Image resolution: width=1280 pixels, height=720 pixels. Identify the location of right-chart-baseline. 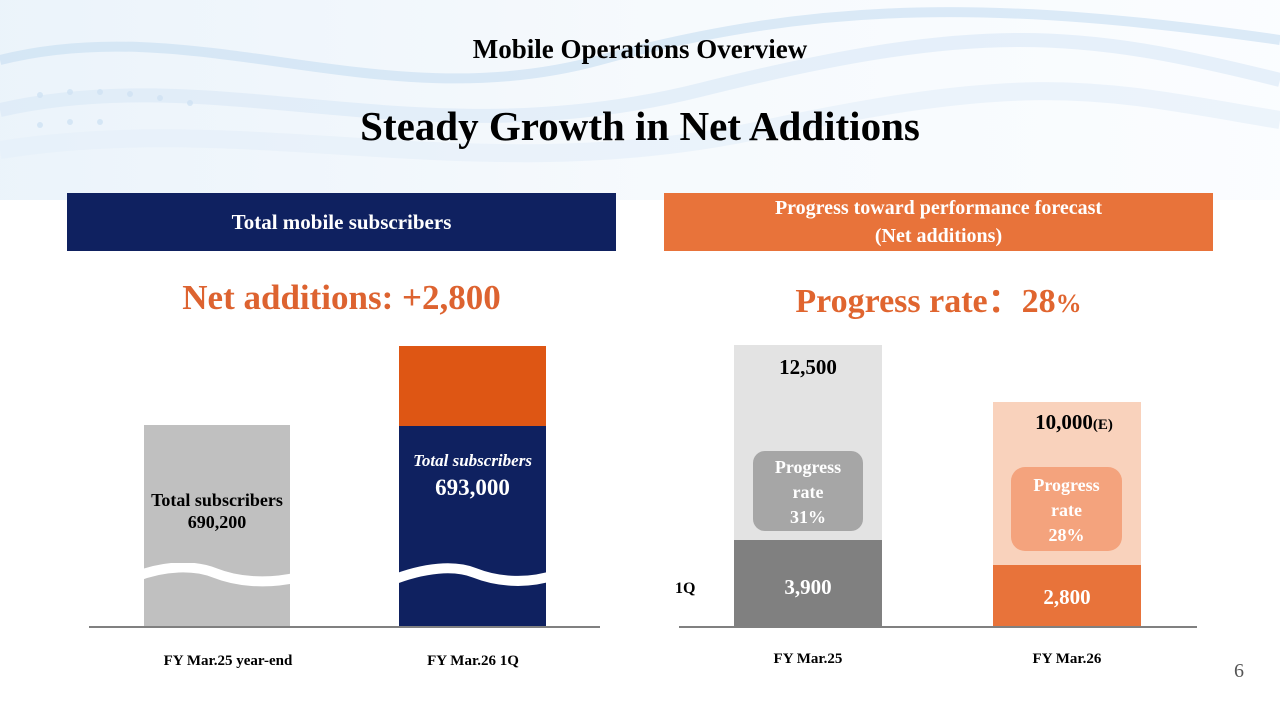
(938, 627).